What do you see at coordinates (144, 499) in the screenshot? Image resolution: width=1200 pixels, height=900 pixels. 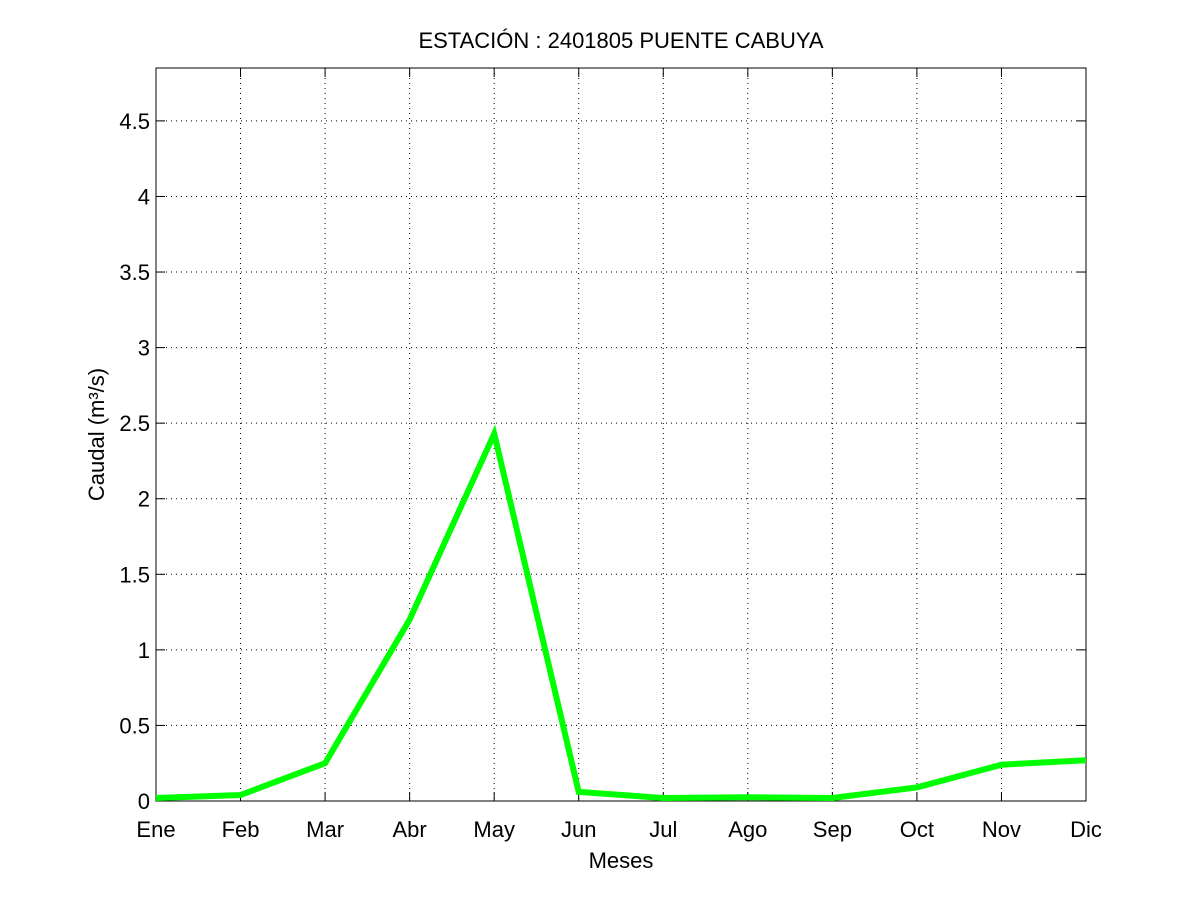 I see `y-tick-label: 2` at bounding box center [144, 499].